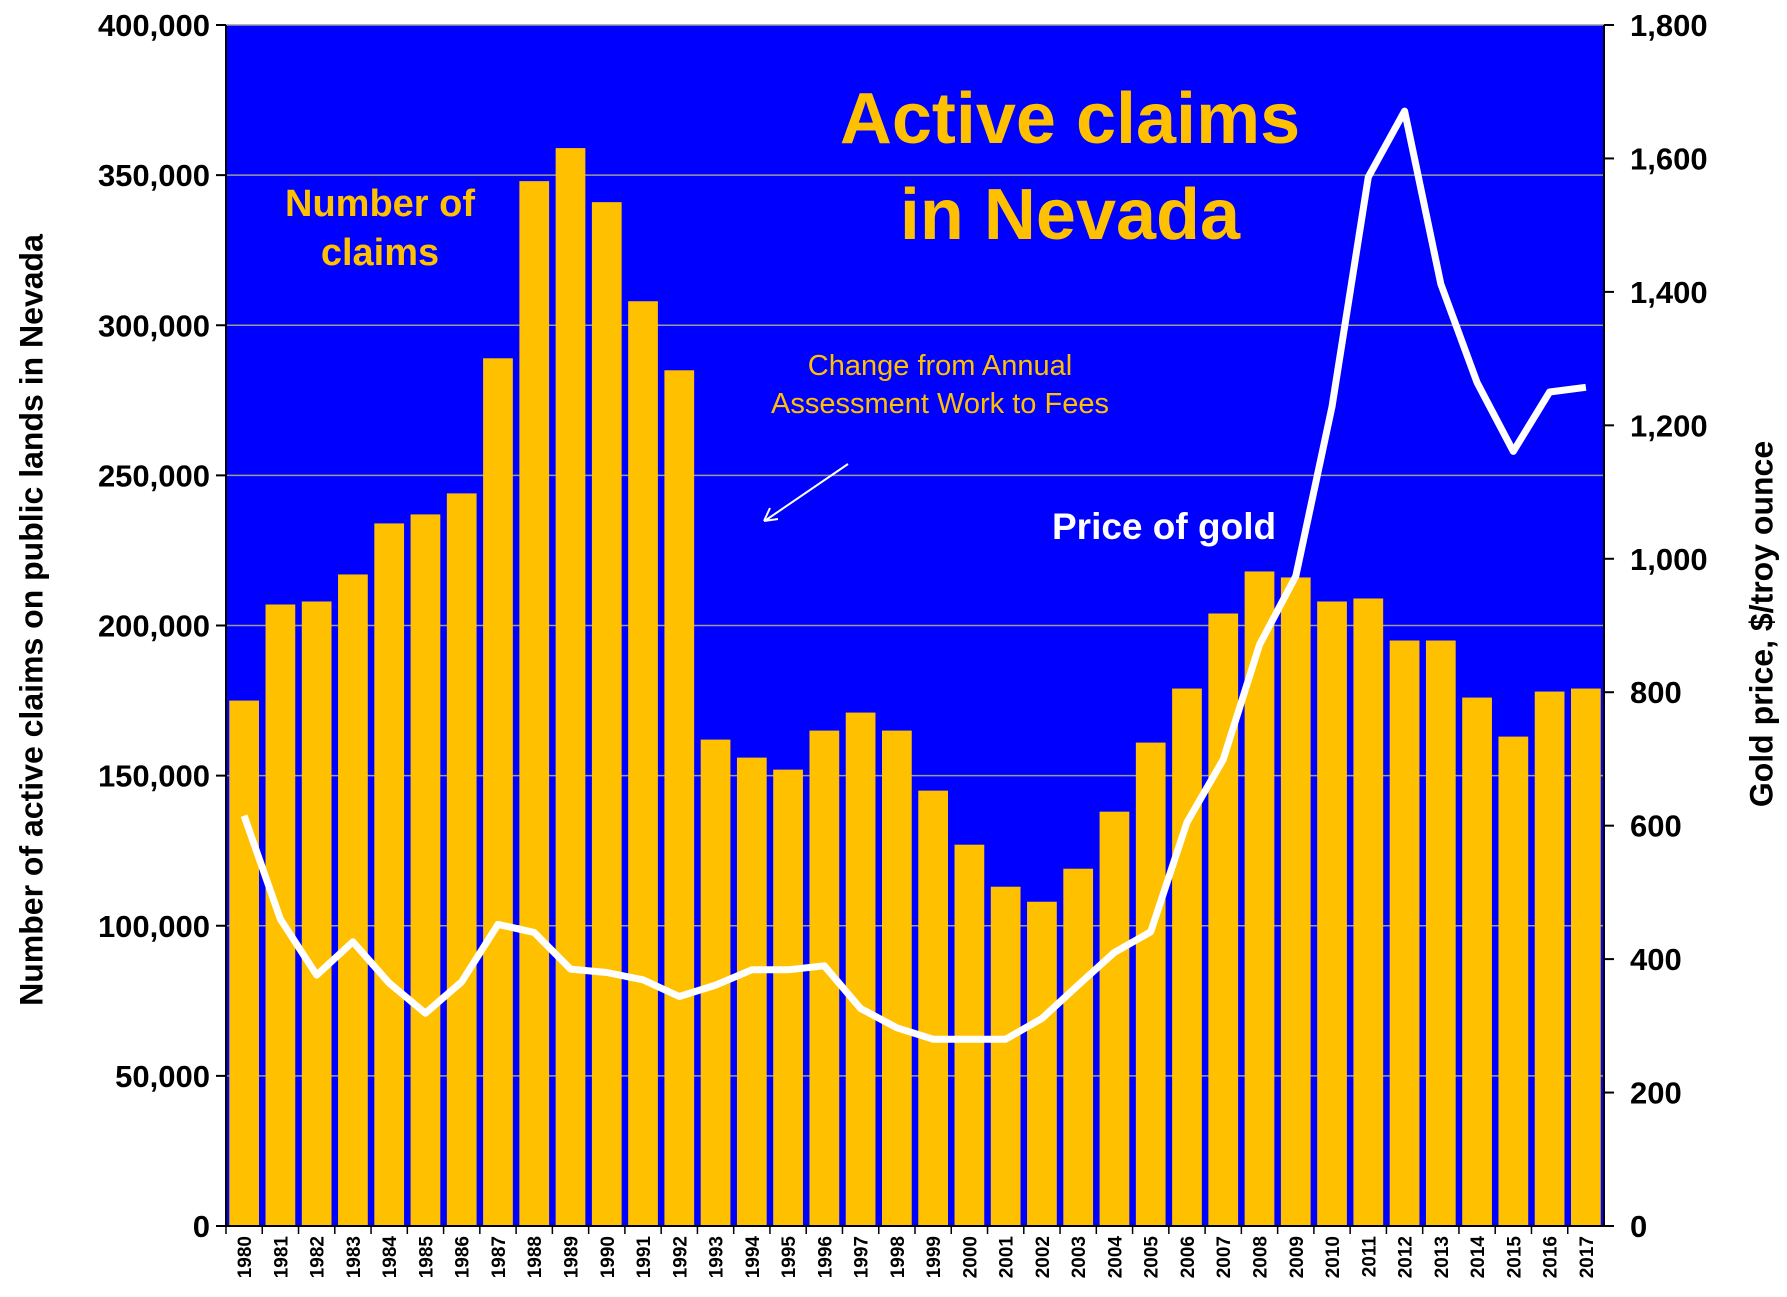 This screenshot has height=1297, width=1787. I want to click on x-tick-label: 2014, so click(1478, 1257).